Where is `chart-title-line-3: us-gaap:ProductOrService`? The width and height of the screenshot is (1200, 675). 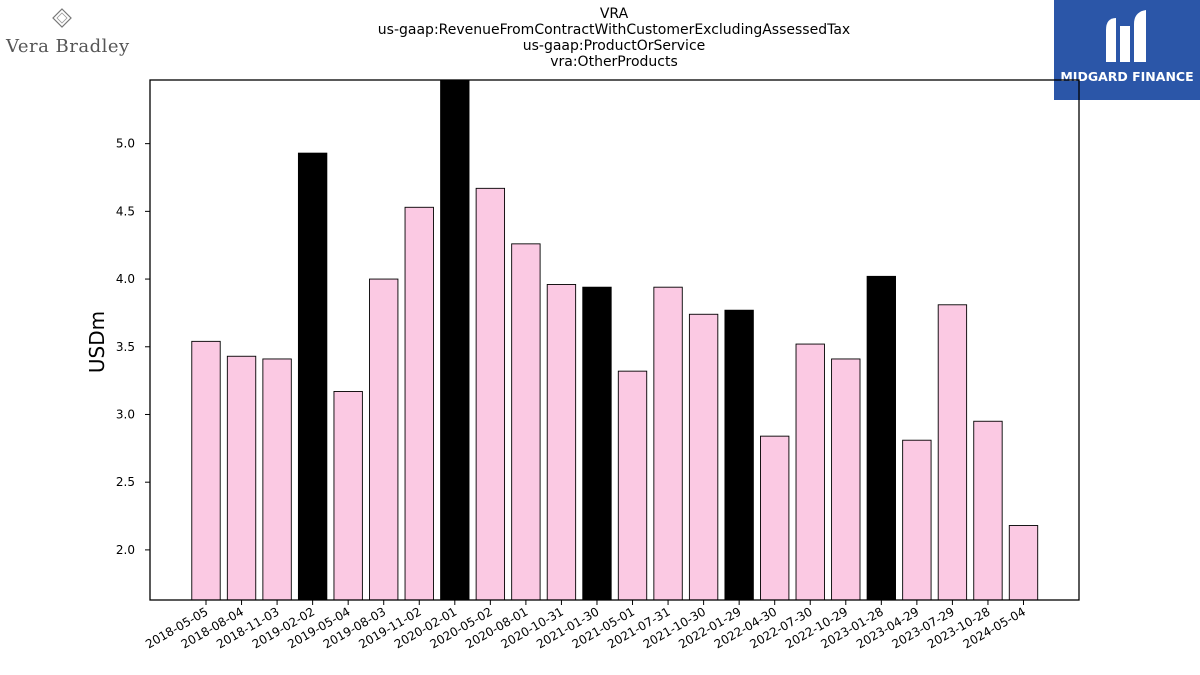
chart-title-line-3: us-gaap:ProductOrService is located at coordinates (614, 46).